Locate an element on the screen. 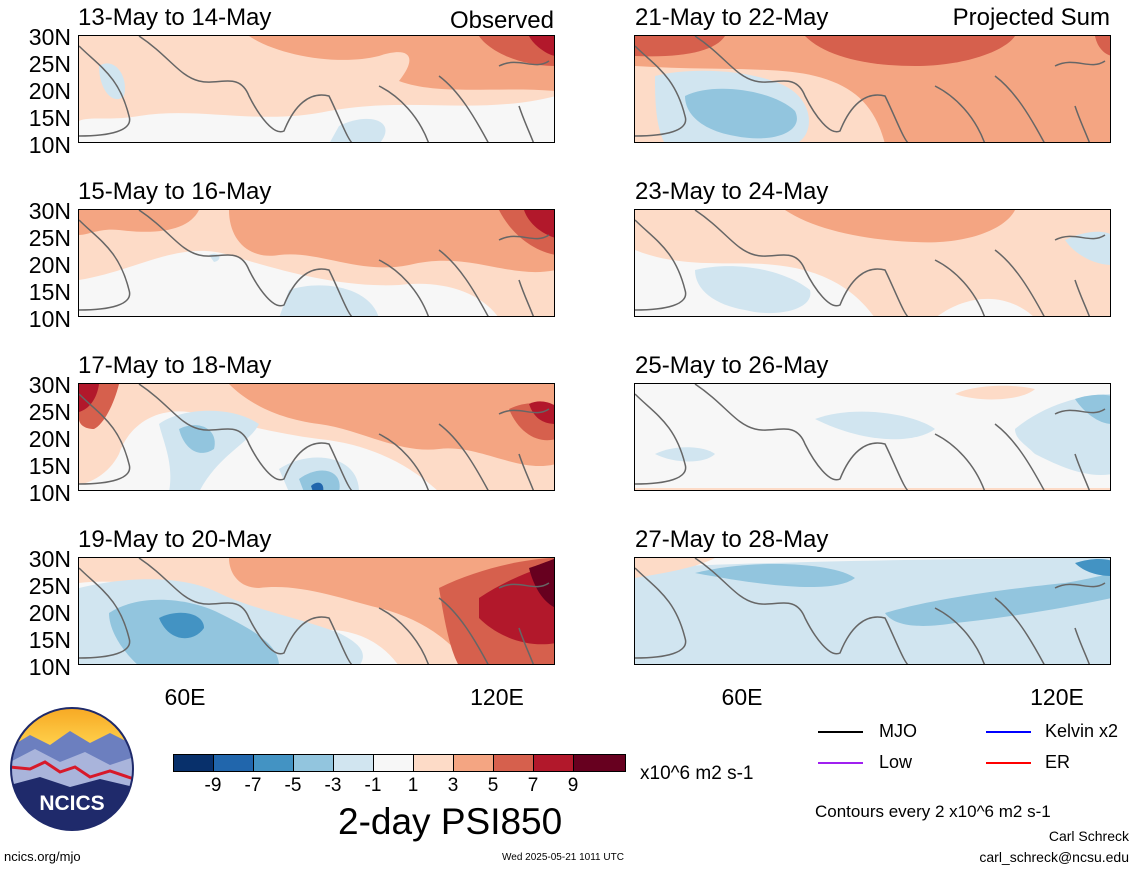  colorbar-tick: 7 is located at coordinates (533, 785).